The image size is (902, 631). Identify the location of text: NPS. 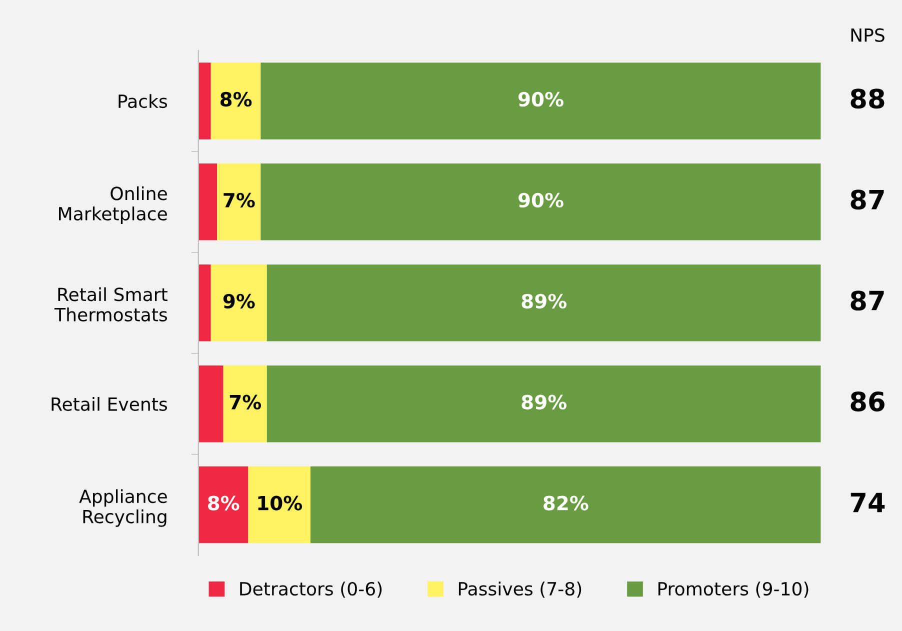
(867, 35).